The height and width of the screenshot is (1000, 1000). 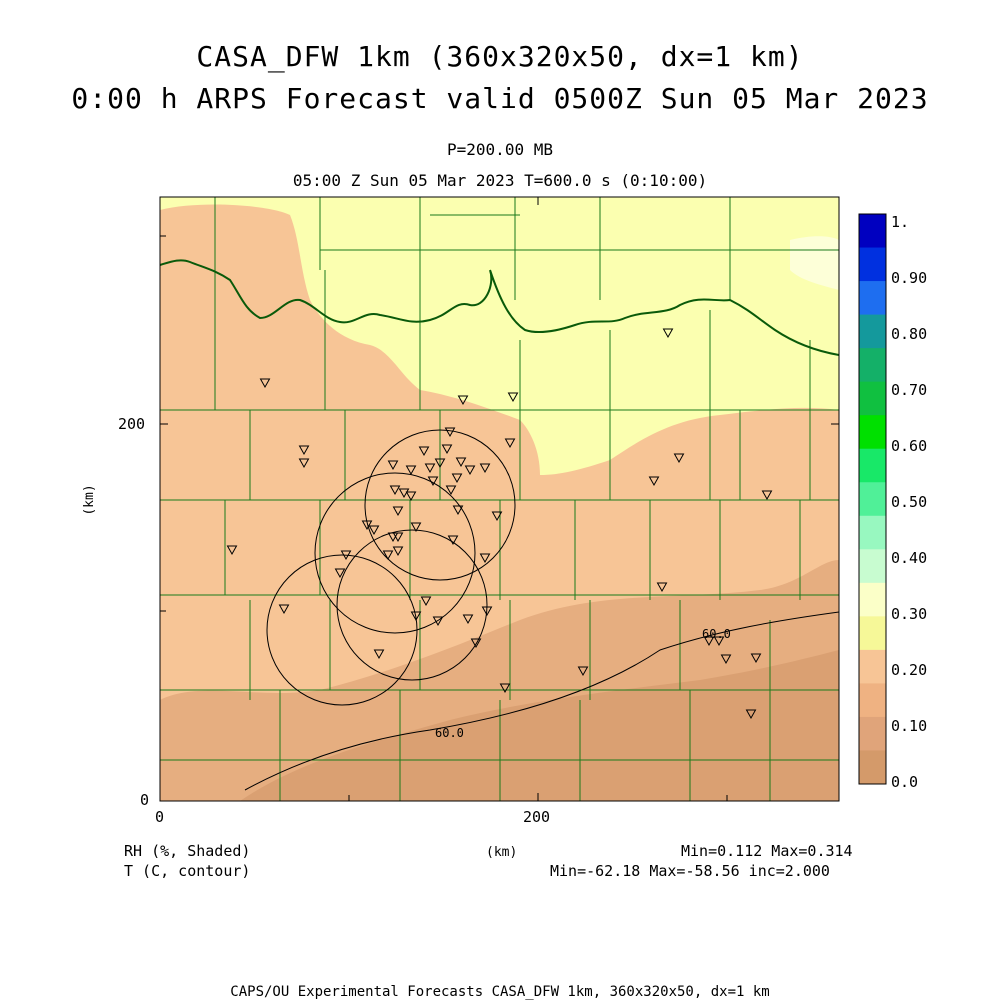 I want to click on state-boundary, so click(x=499, y=307).